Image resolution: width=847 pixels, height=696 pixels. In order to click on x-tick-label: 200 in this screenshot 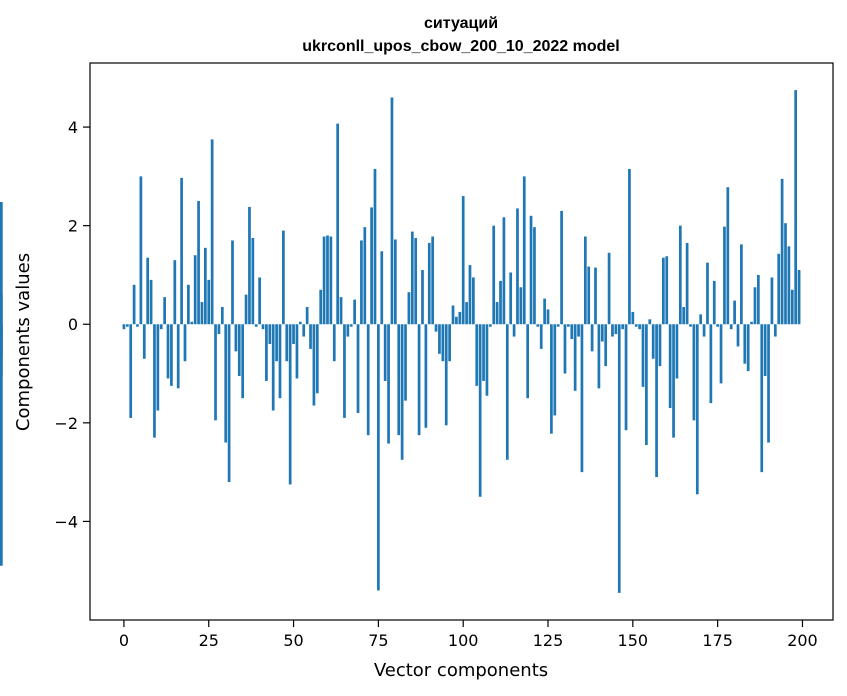, I will do `click(802, 640)`.